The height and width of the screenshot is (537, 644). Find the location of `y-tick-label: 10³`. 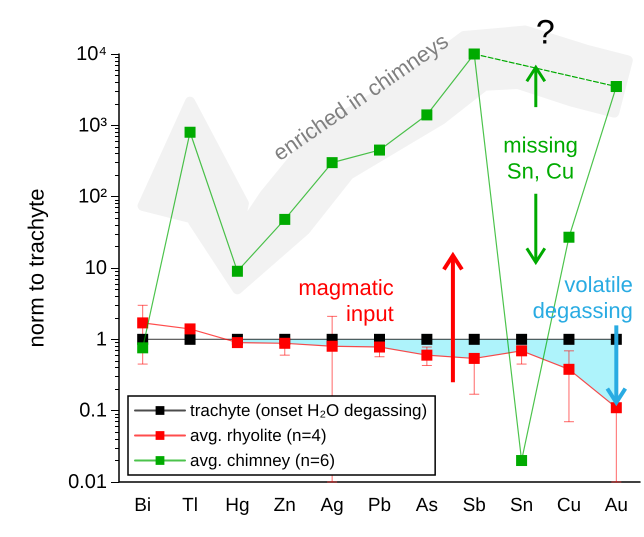

y-tick-label: 10³ is located at coordinates (93, 125).